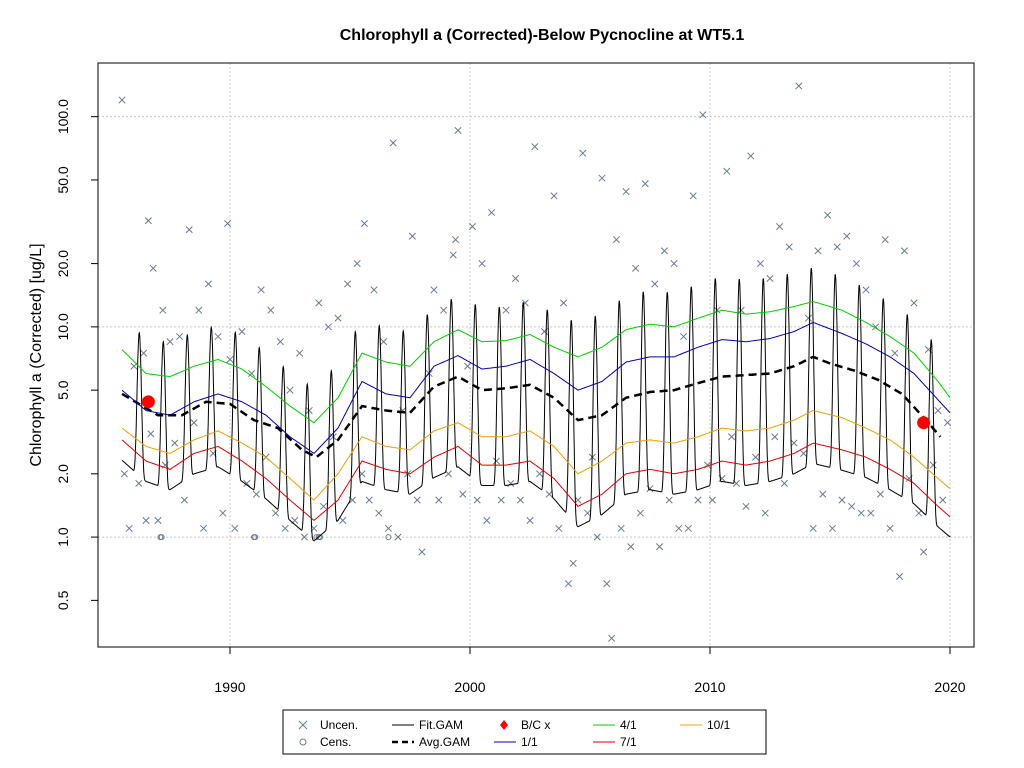 The height and width of the screenshot is (768, 1024). I want to click on legend-item: Fit.GAM, so click(427, 725).